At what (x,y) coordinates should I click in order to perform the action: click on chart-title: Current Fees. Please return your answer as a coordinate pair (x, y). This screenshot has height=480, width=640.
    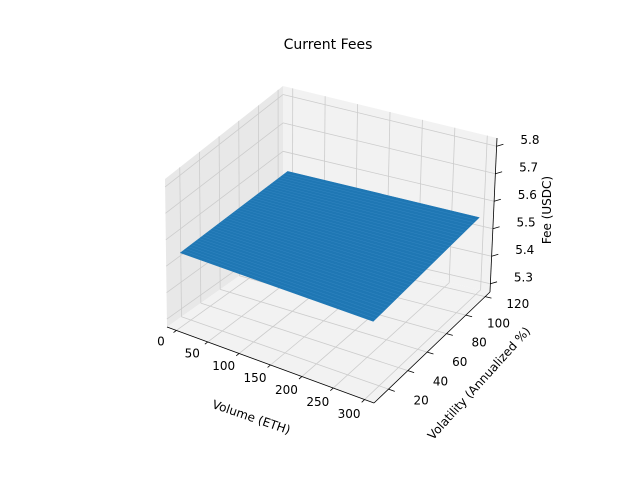
    Looking at the image, I should click on (328, 45).